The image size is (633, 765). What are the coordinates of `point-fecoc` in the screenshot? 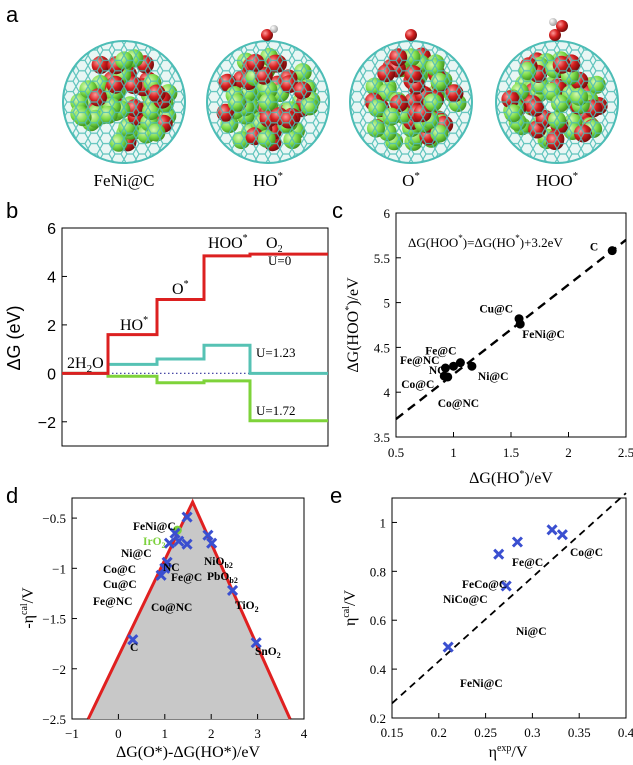 It's located at (552, 530).